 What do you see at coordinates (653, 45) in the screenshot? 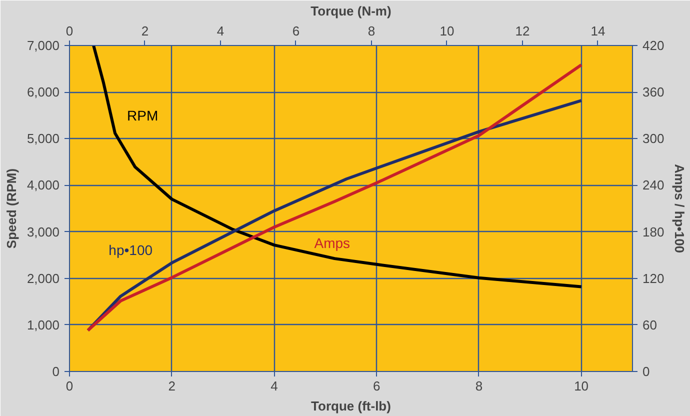
I see `y2-tick-label: 420` at bounding box center [653, 45].